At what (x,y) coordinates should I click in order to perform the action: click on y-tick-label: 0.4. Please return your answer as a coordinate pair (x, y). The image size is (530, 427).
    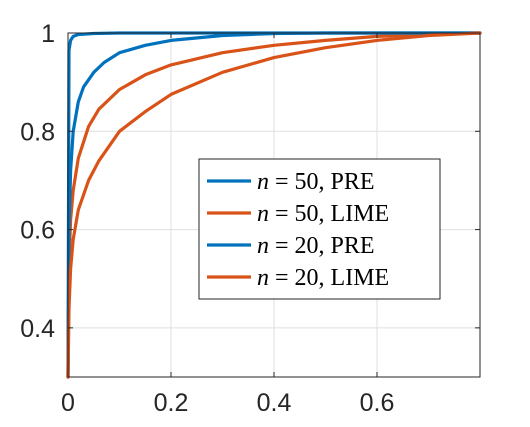
    Looking at the image, I should click on (37, 329).